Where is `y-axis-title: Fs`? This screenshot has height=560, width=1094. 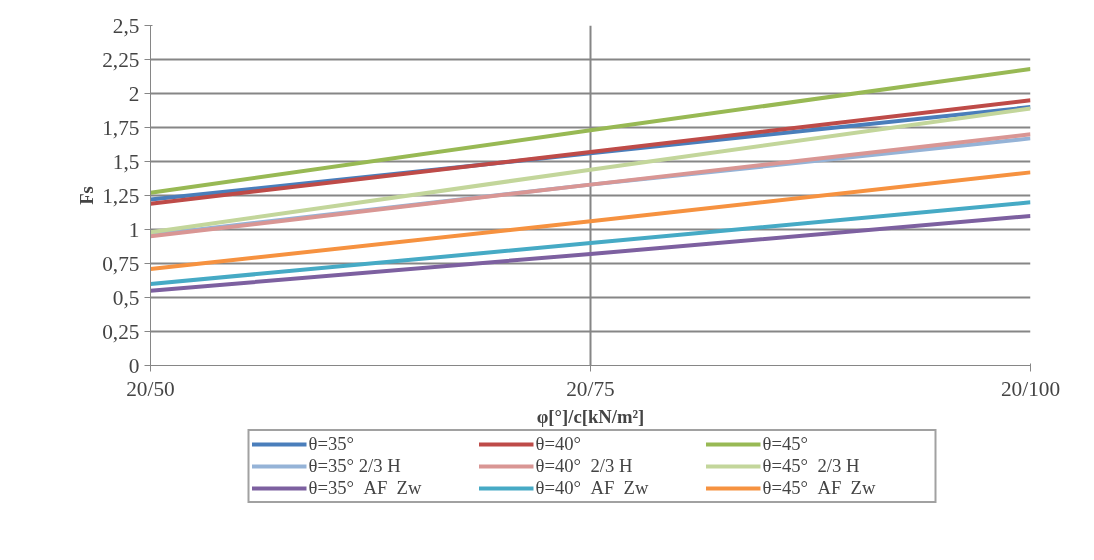
y-axis-title: Fs is located at coordinates (87, 195).